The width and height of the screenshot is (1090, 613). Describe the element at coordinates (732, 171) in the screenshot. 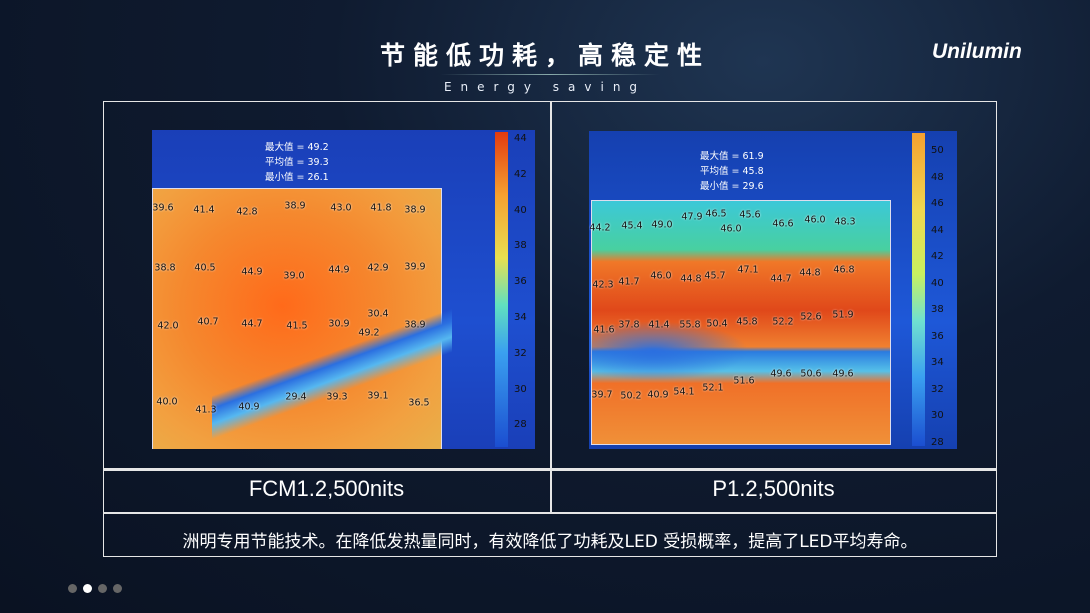

I see `stat-label: 平均值 = 45.8` at that location.